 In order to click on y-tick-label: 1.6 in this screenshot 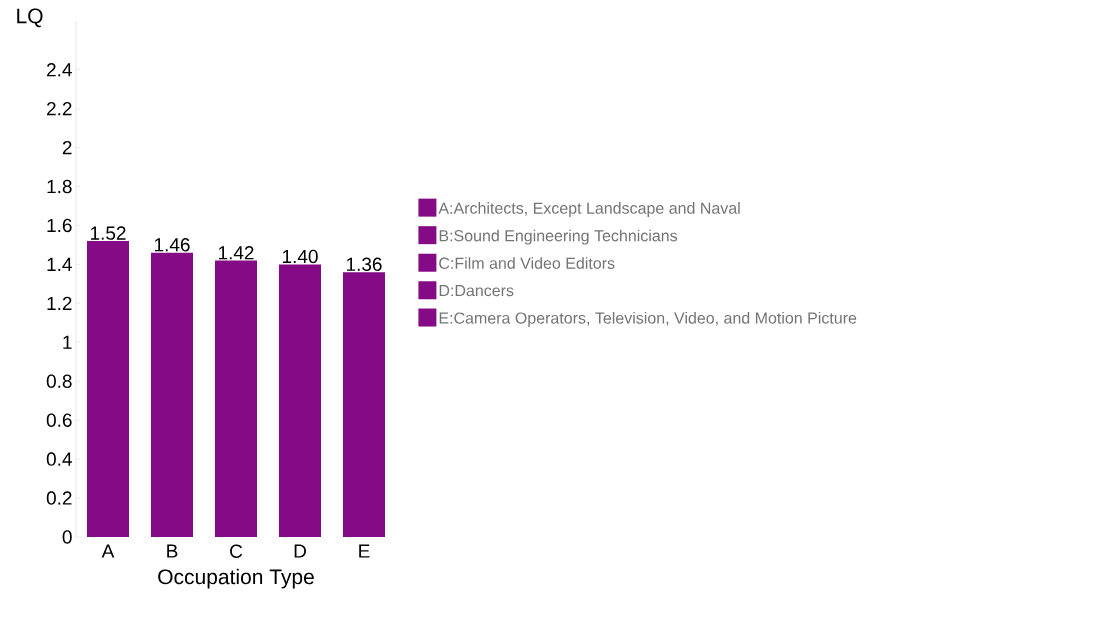, I will do `click(59, 225)`.